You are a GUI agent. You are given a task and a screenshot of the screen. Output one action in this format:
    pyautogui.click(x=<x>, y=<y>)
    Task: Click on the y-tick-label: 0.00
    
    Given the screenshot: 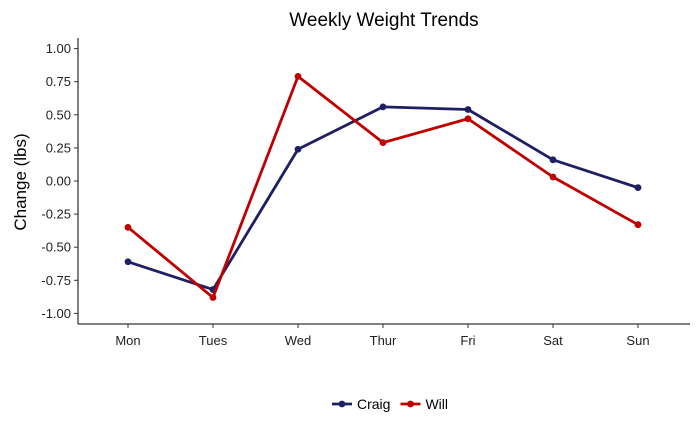 What is the action you would take?
    pyautogui.click(x=58, y=181)
    